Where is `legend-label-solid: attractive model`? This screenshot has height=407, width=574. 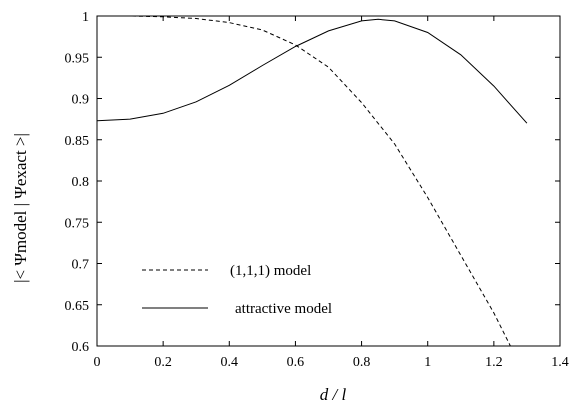
legend-label-solid: attractive model is located at coordinates (283, 309).